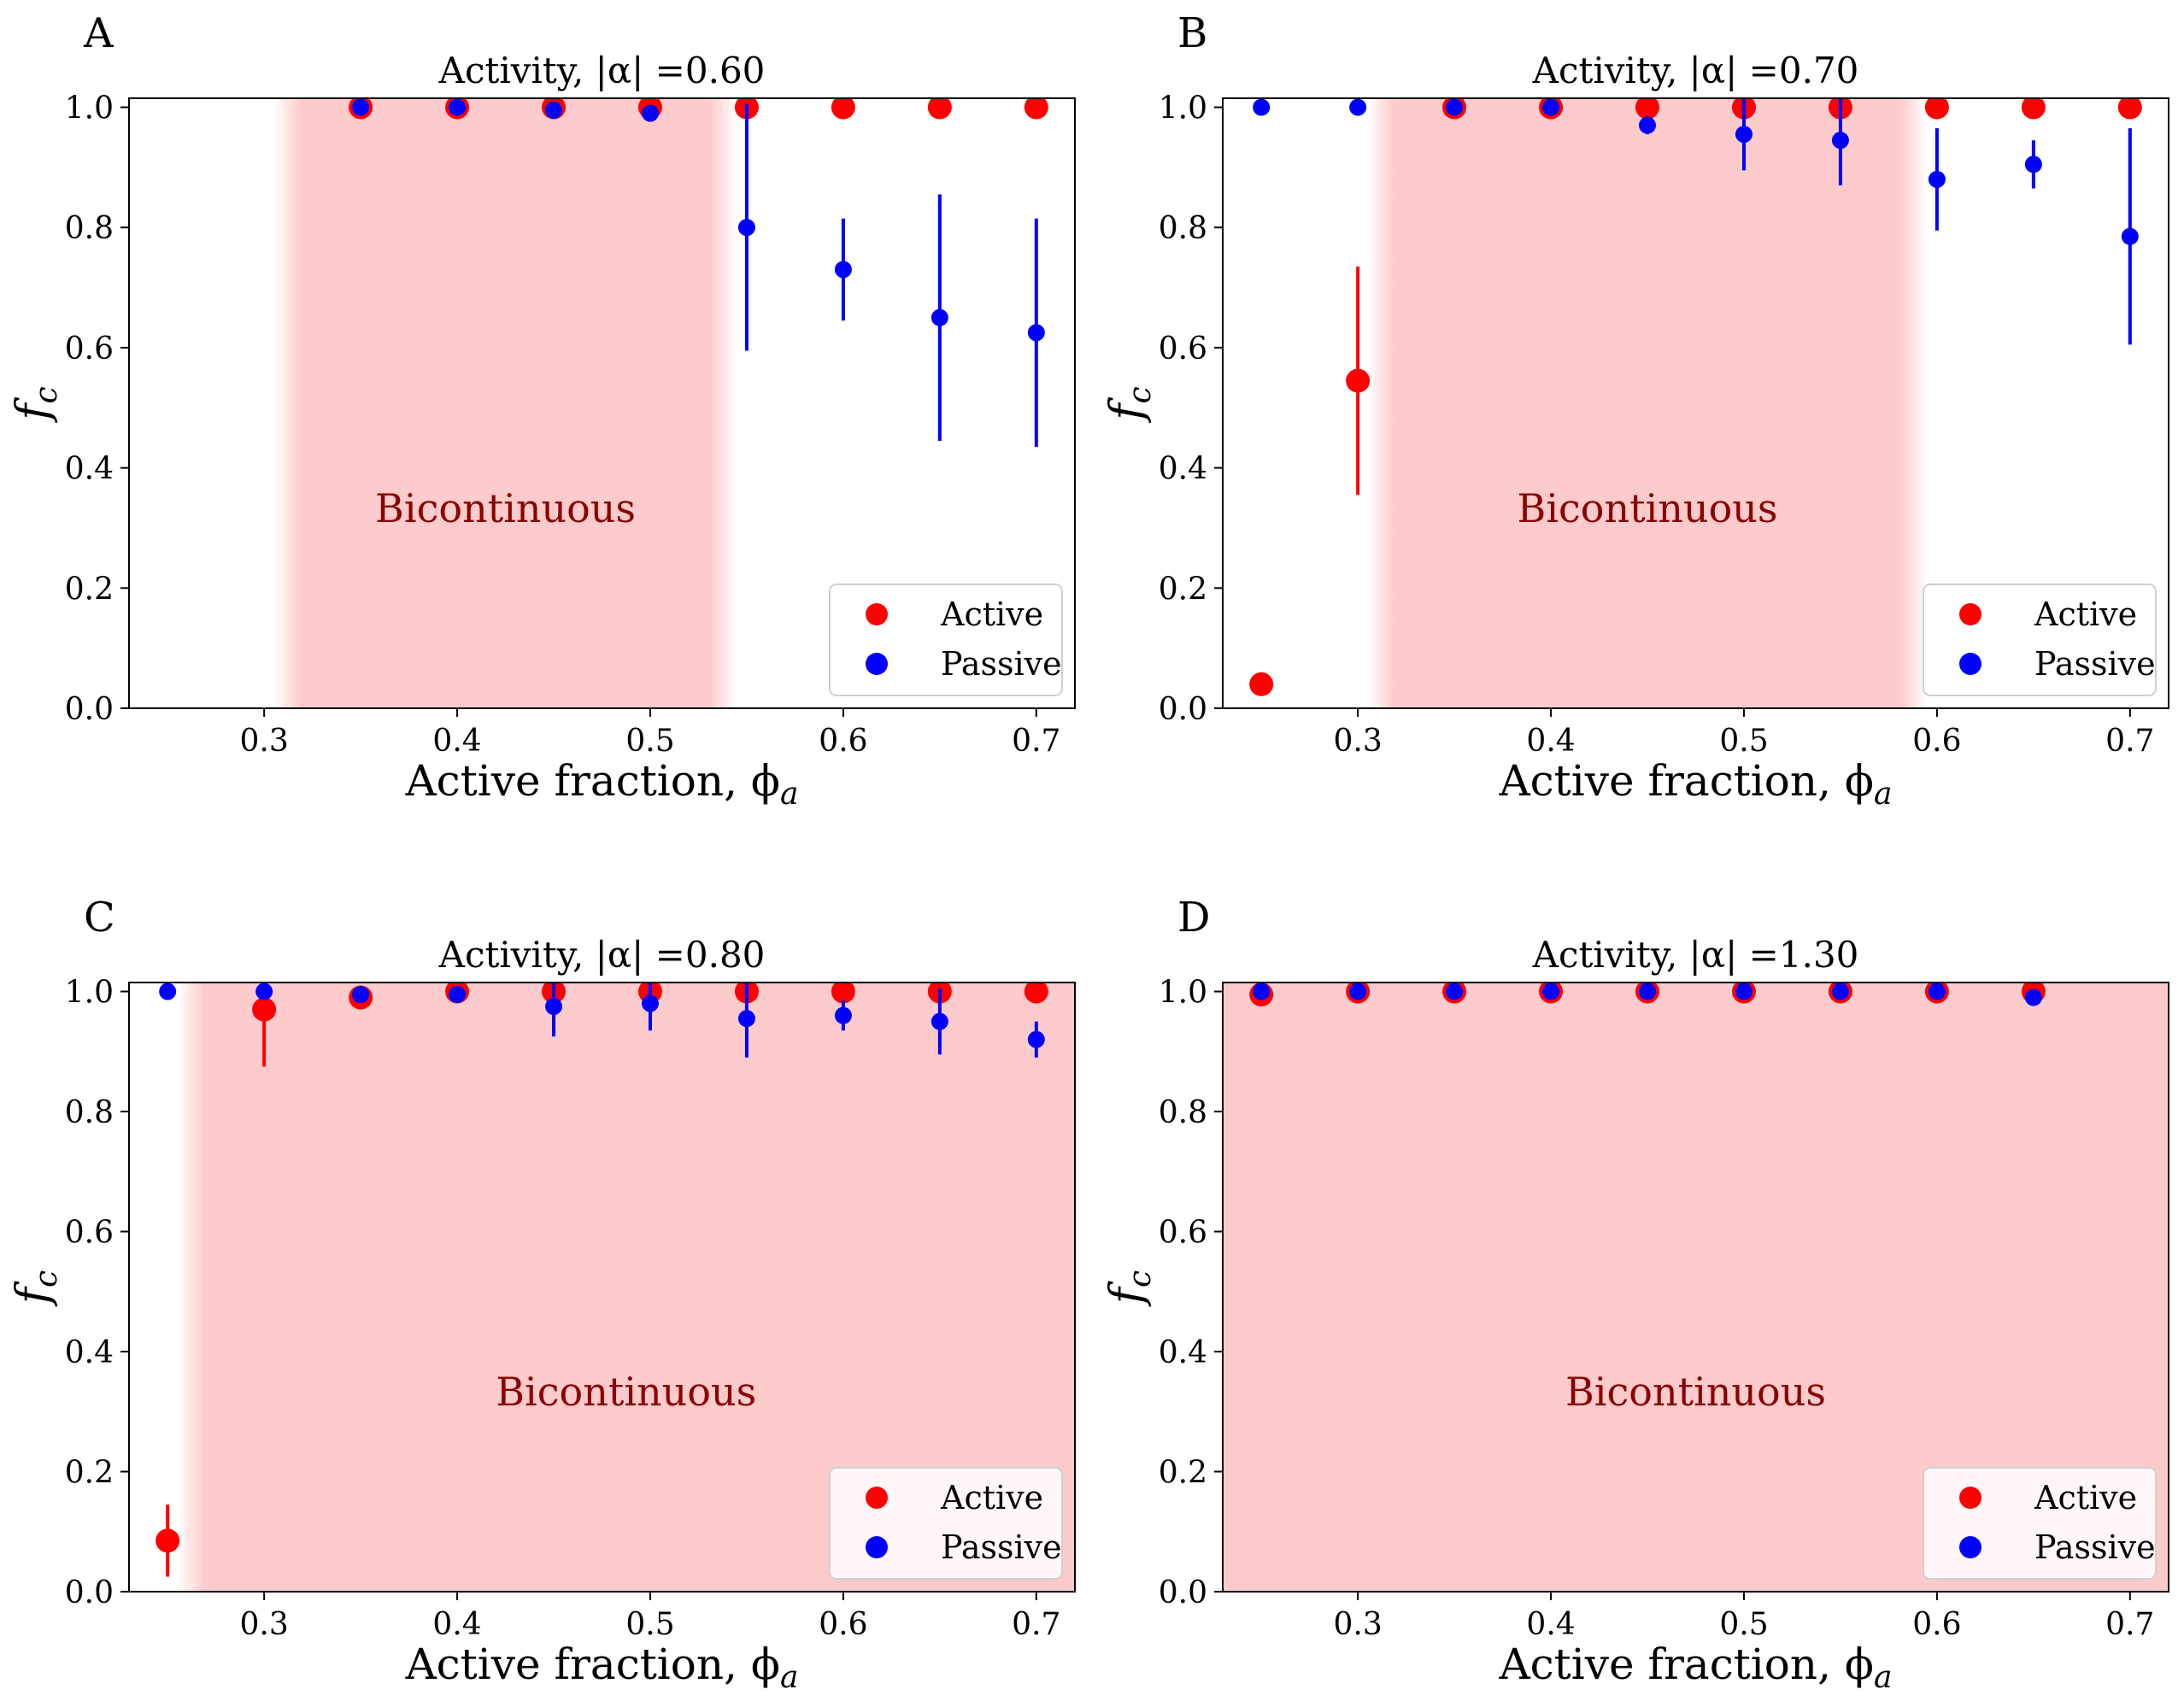 The image size is (2184, 1707). I want to click on x-tick-label: 0.5, so click(1744, 741).